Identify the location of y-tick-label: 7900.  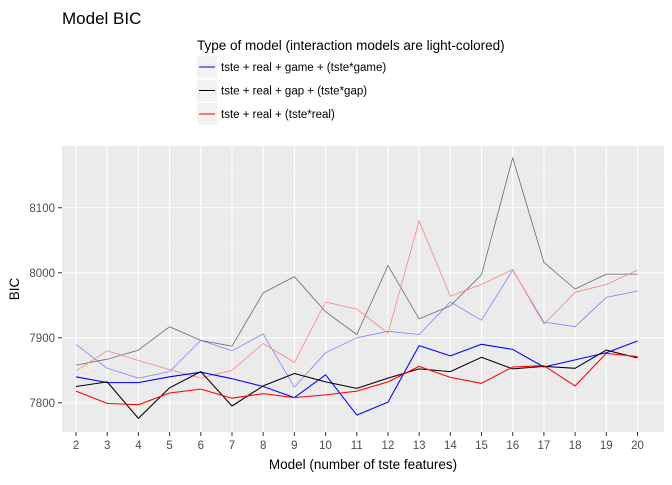
(42, 339).